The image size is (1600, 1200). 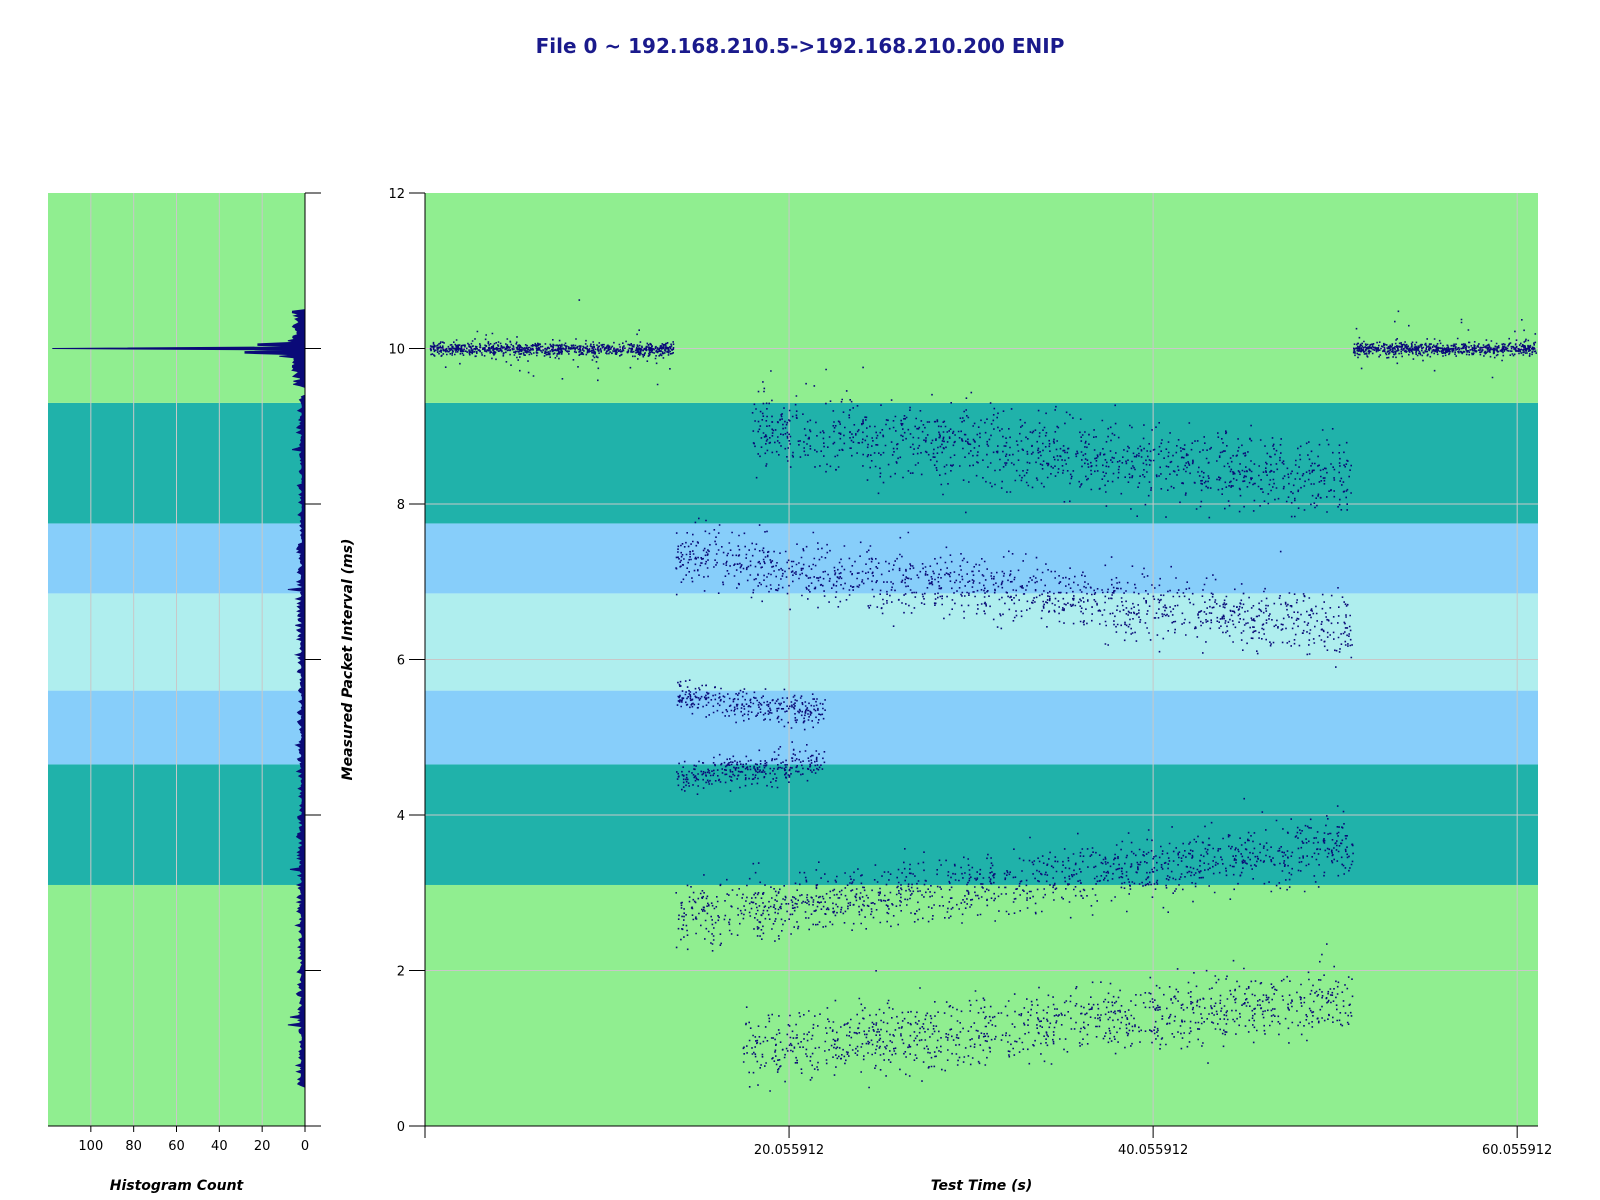 What do you see at coordinates (982, 1186) in the screenshot?
I see `scatter-x-axis-label: Test Time (s)` at bounding box center [982, 1186].